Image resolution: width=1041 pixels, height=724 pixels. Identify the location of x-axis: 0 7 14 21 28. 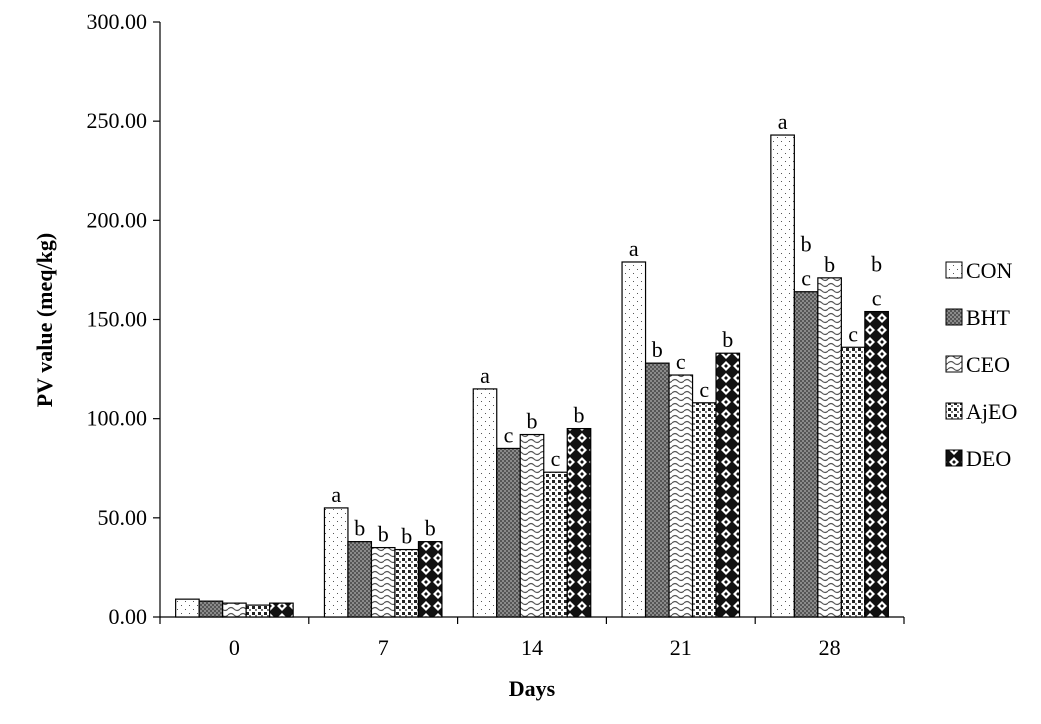
(532, 638).